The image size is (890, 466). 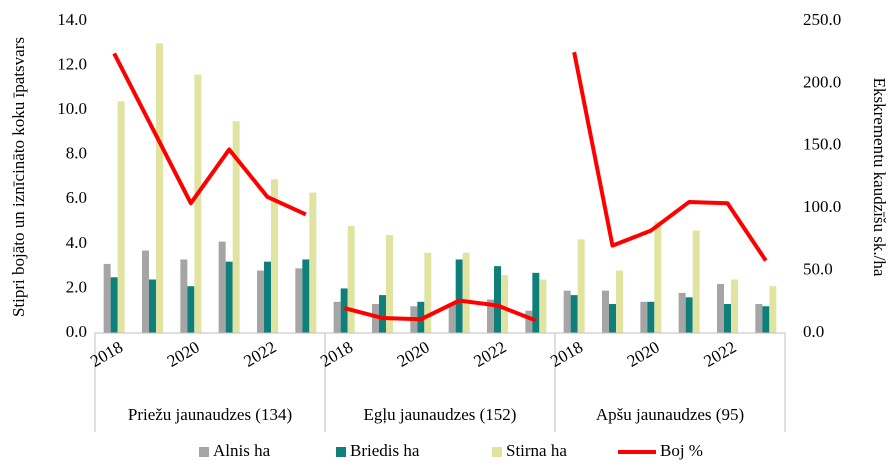 I want to click on legend-label: Alnis ha, so click(x=242, y=450).